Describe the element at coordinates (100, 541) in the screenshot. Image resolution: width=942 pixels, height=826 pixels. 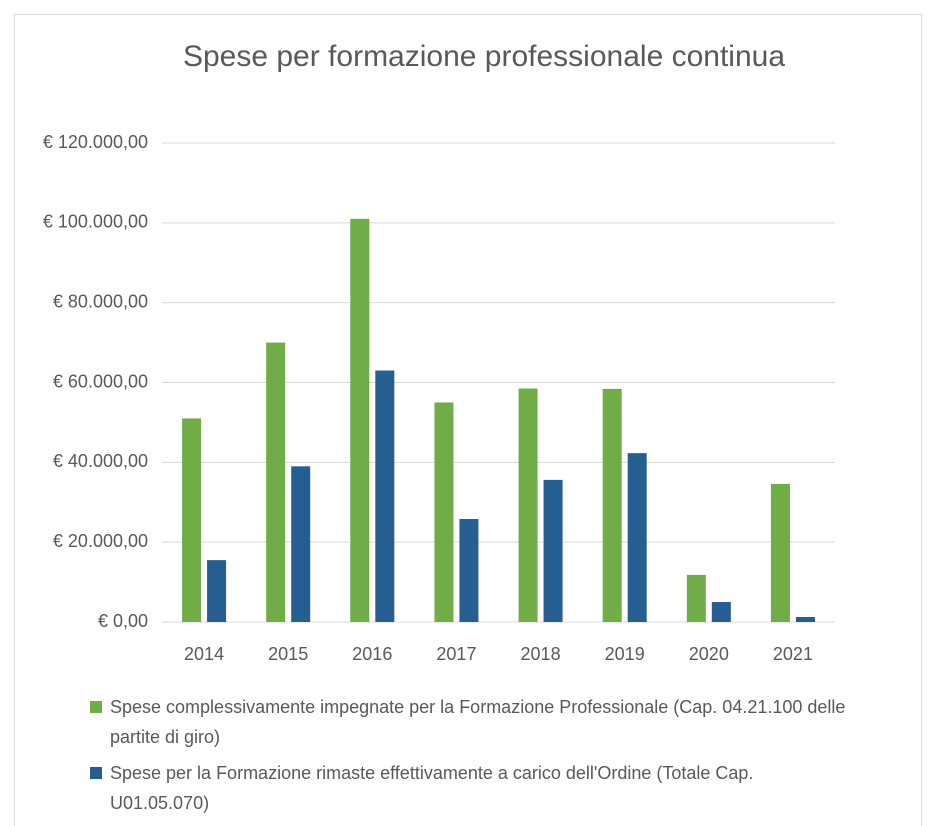
I see `y-tick-label: € 20.000,00` at that location.